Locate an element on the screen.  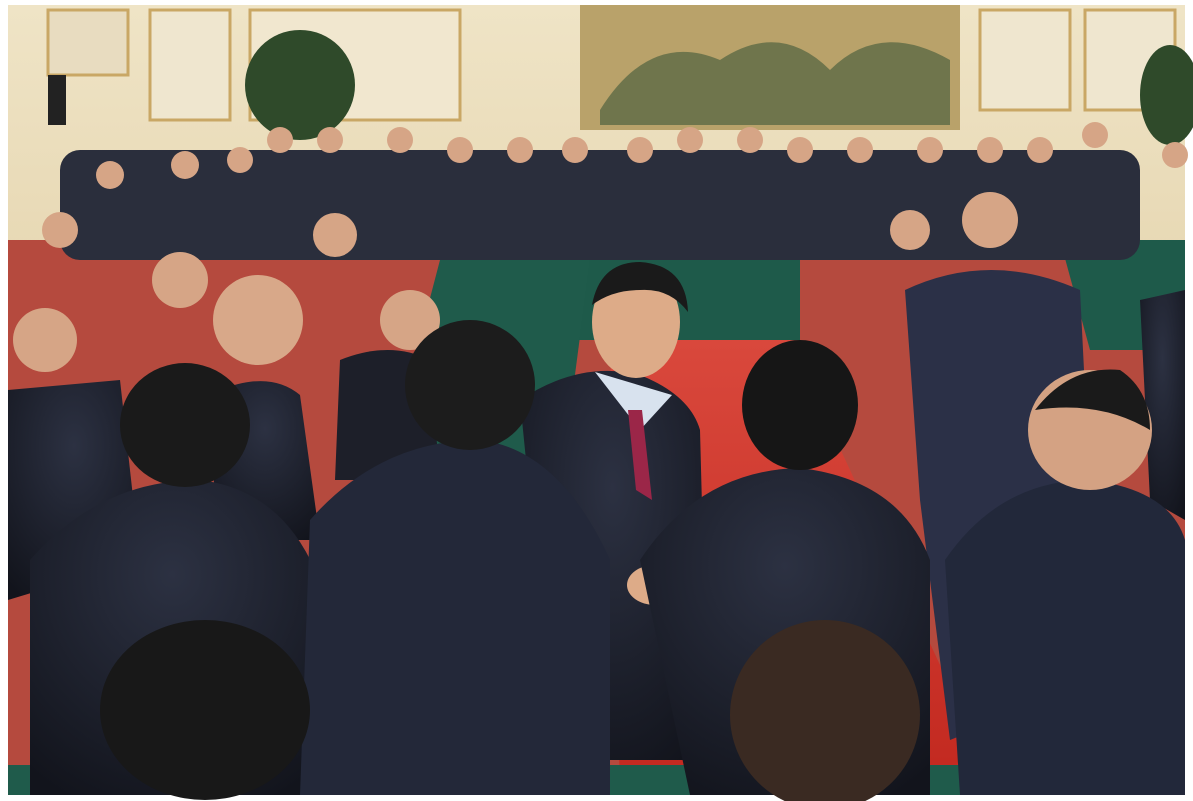
speaker is located at coordinates (57, 100).